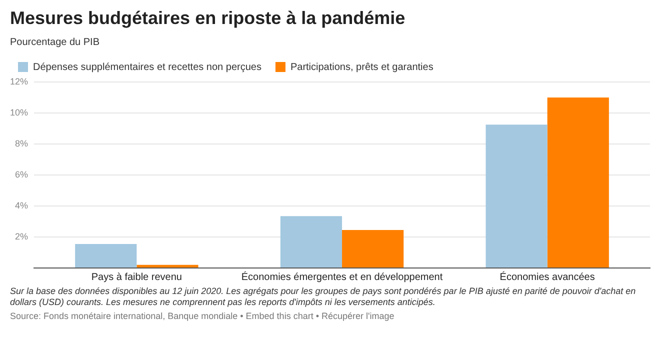 This screenshot has width=660, height=346. What do you see at coordinates (21, 143) in the screenshot?
I see `y-tick-label: 8%` at bounding box center [21, 143].